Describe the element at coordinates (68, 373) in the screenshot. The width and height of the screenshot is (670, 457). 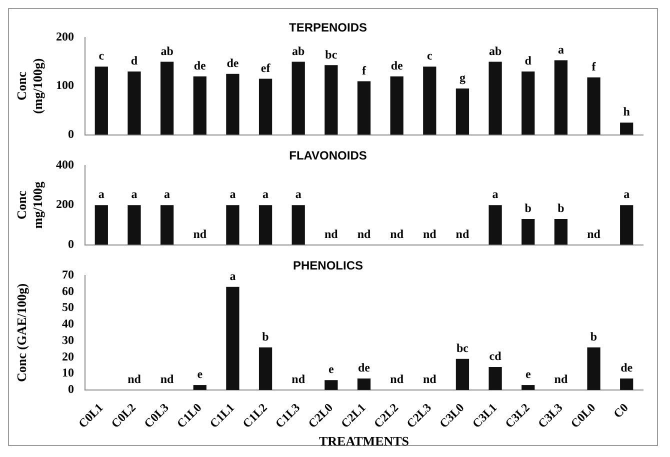
I see `y-tick-label: 10` at that location.